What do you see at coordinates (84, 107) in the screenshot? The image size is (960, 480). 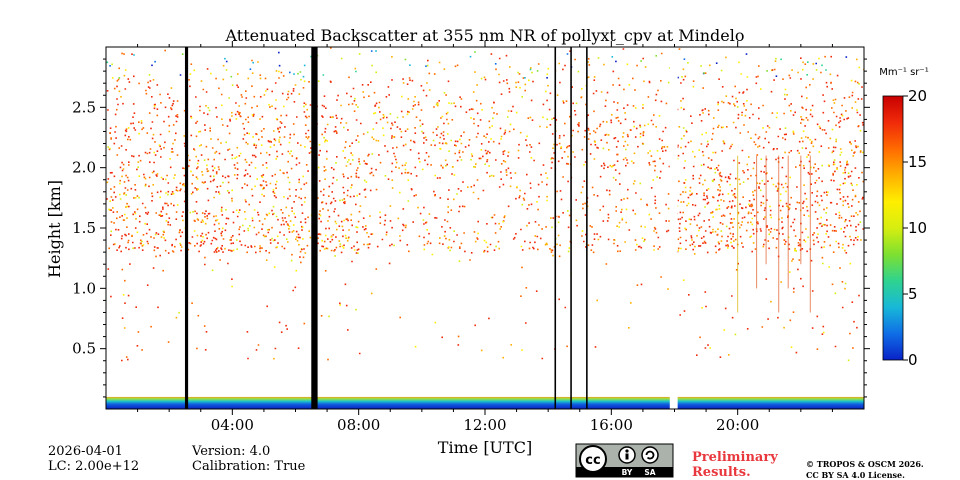 I see `y-tick-label: 2.5` at bounding box center [84, 107].